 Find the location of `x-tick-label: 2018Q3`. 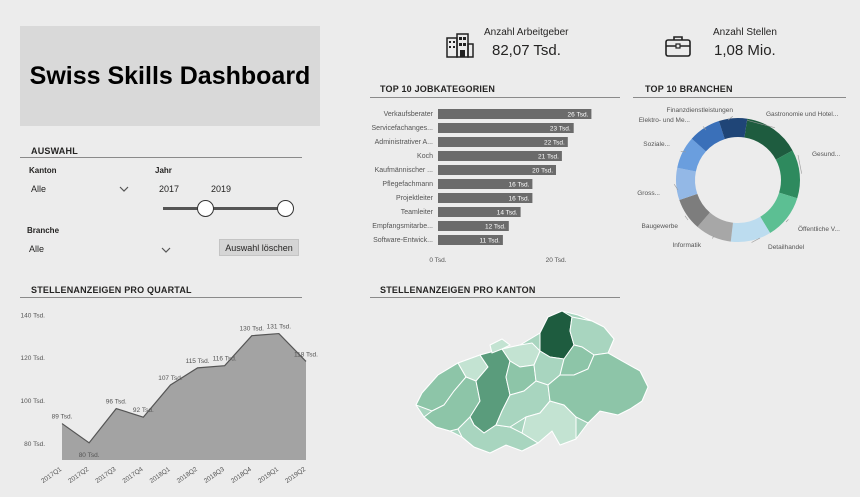

x-tick-label: 2018Q3 is located at coordinates (214, 475).